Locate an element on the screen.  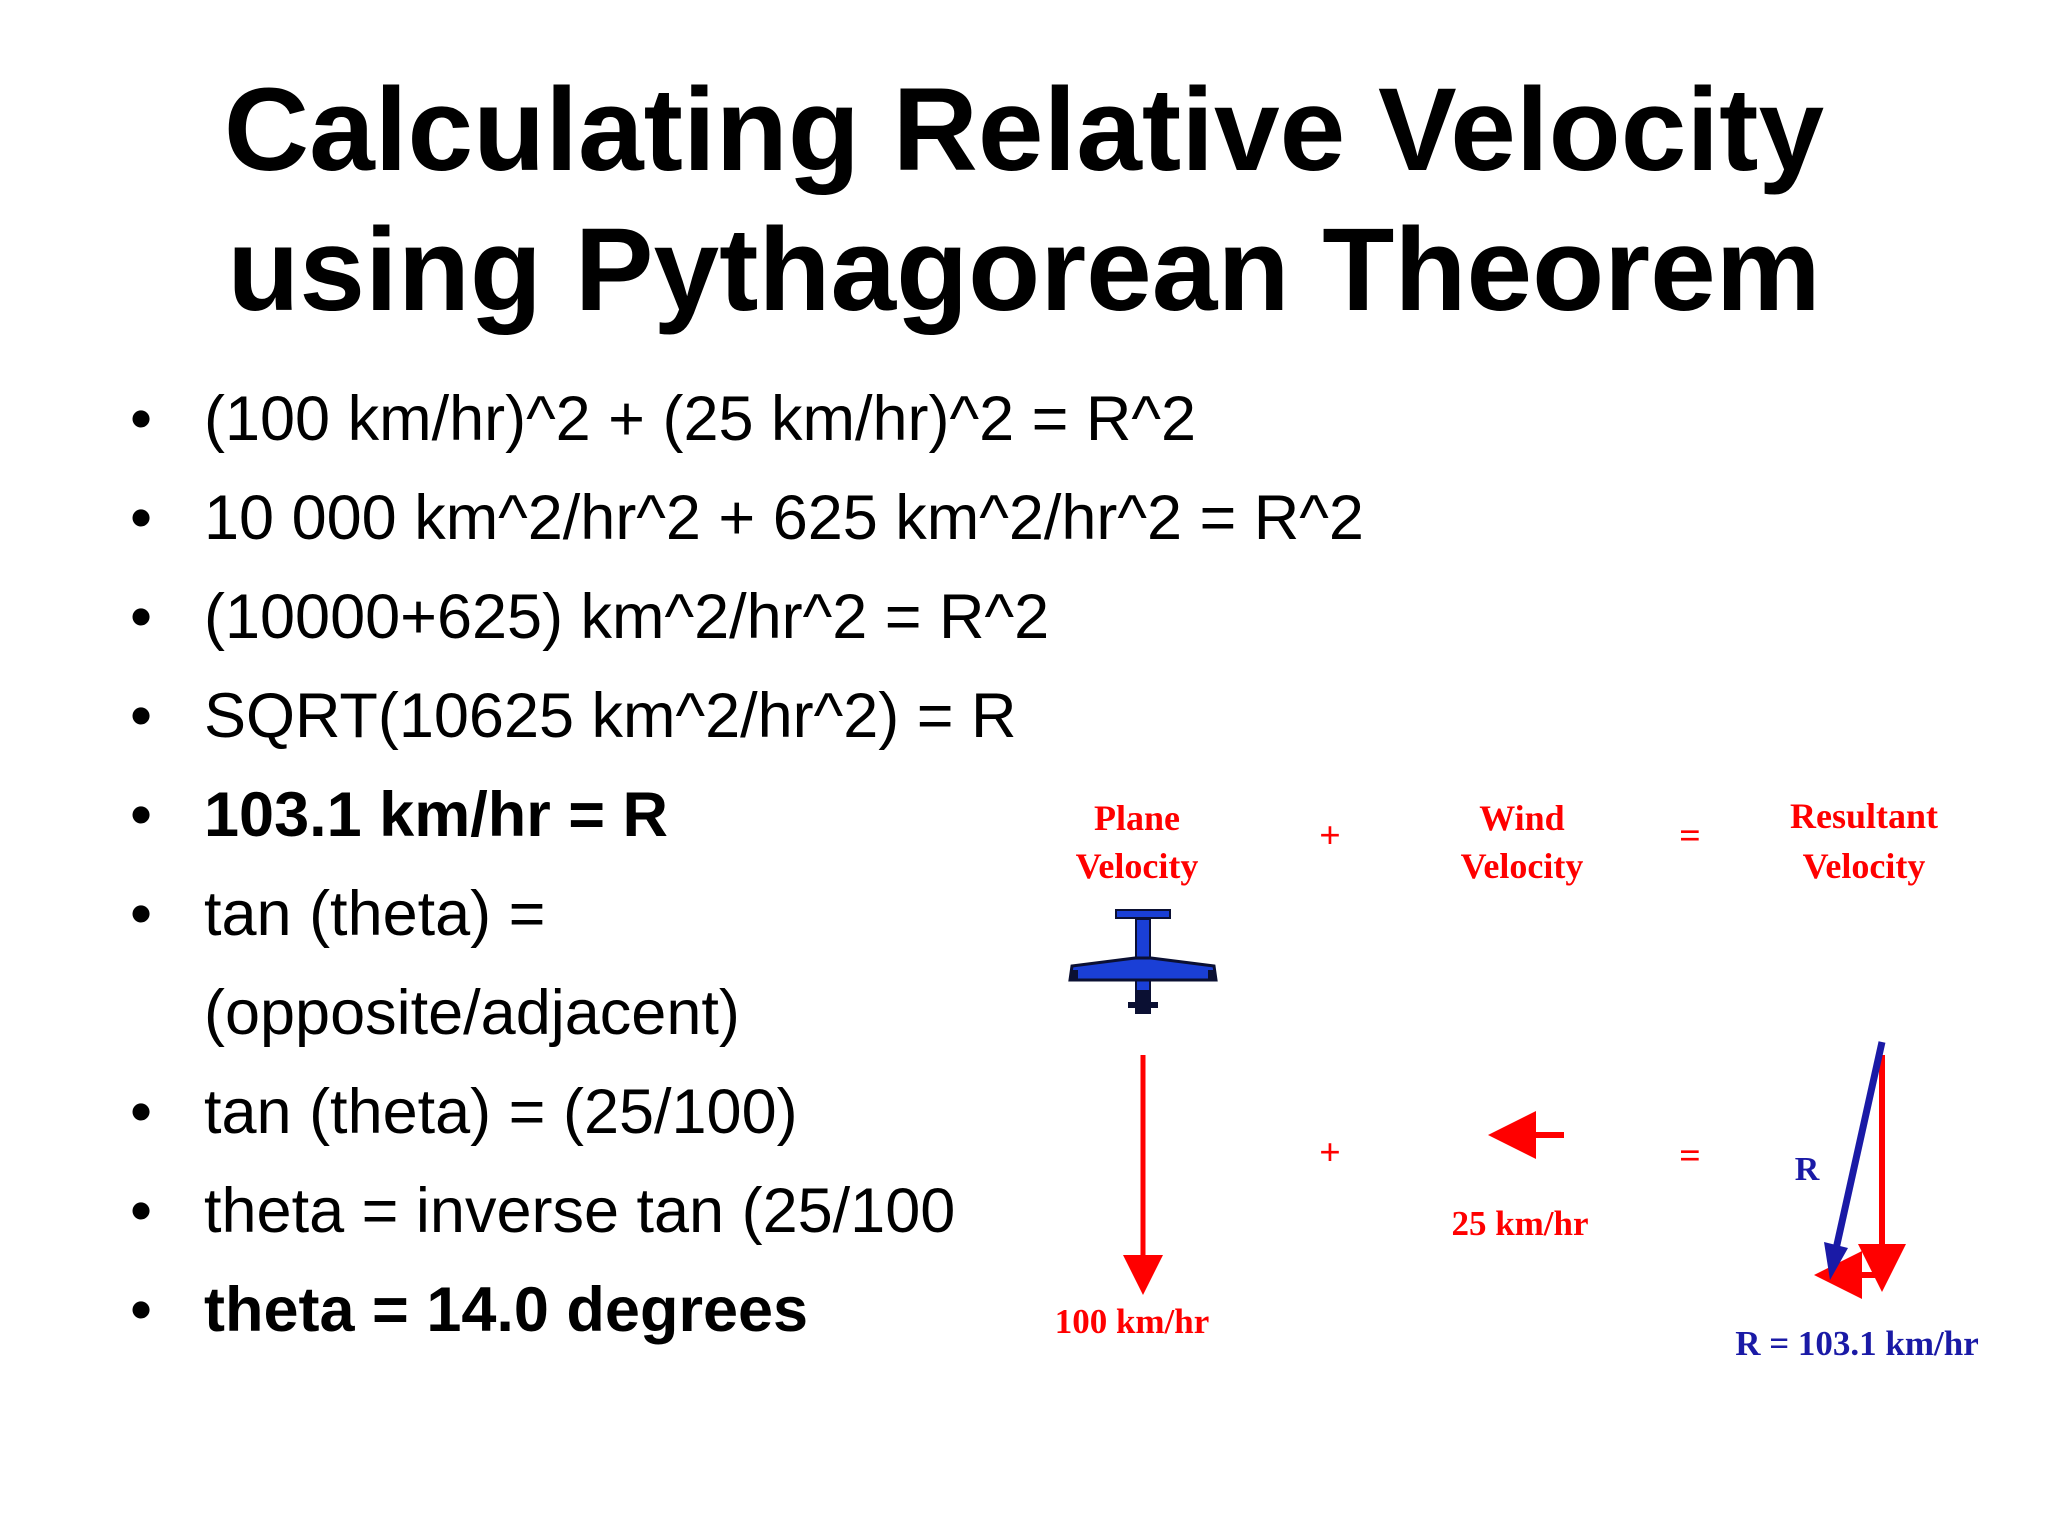
bullet-item: •(opposite/adjacent) is located at coordinates (570, 1013).